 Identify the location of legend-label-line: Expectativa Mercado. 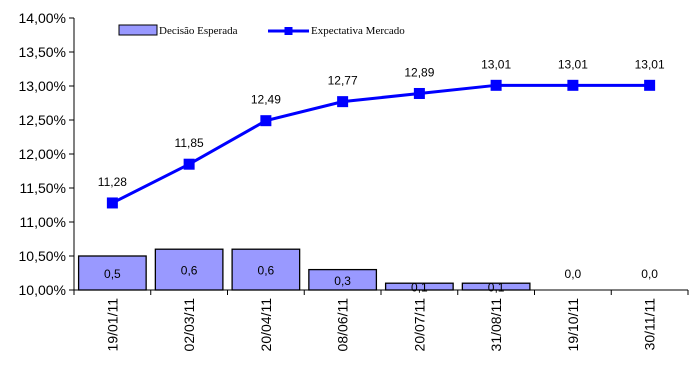
(358, 31).